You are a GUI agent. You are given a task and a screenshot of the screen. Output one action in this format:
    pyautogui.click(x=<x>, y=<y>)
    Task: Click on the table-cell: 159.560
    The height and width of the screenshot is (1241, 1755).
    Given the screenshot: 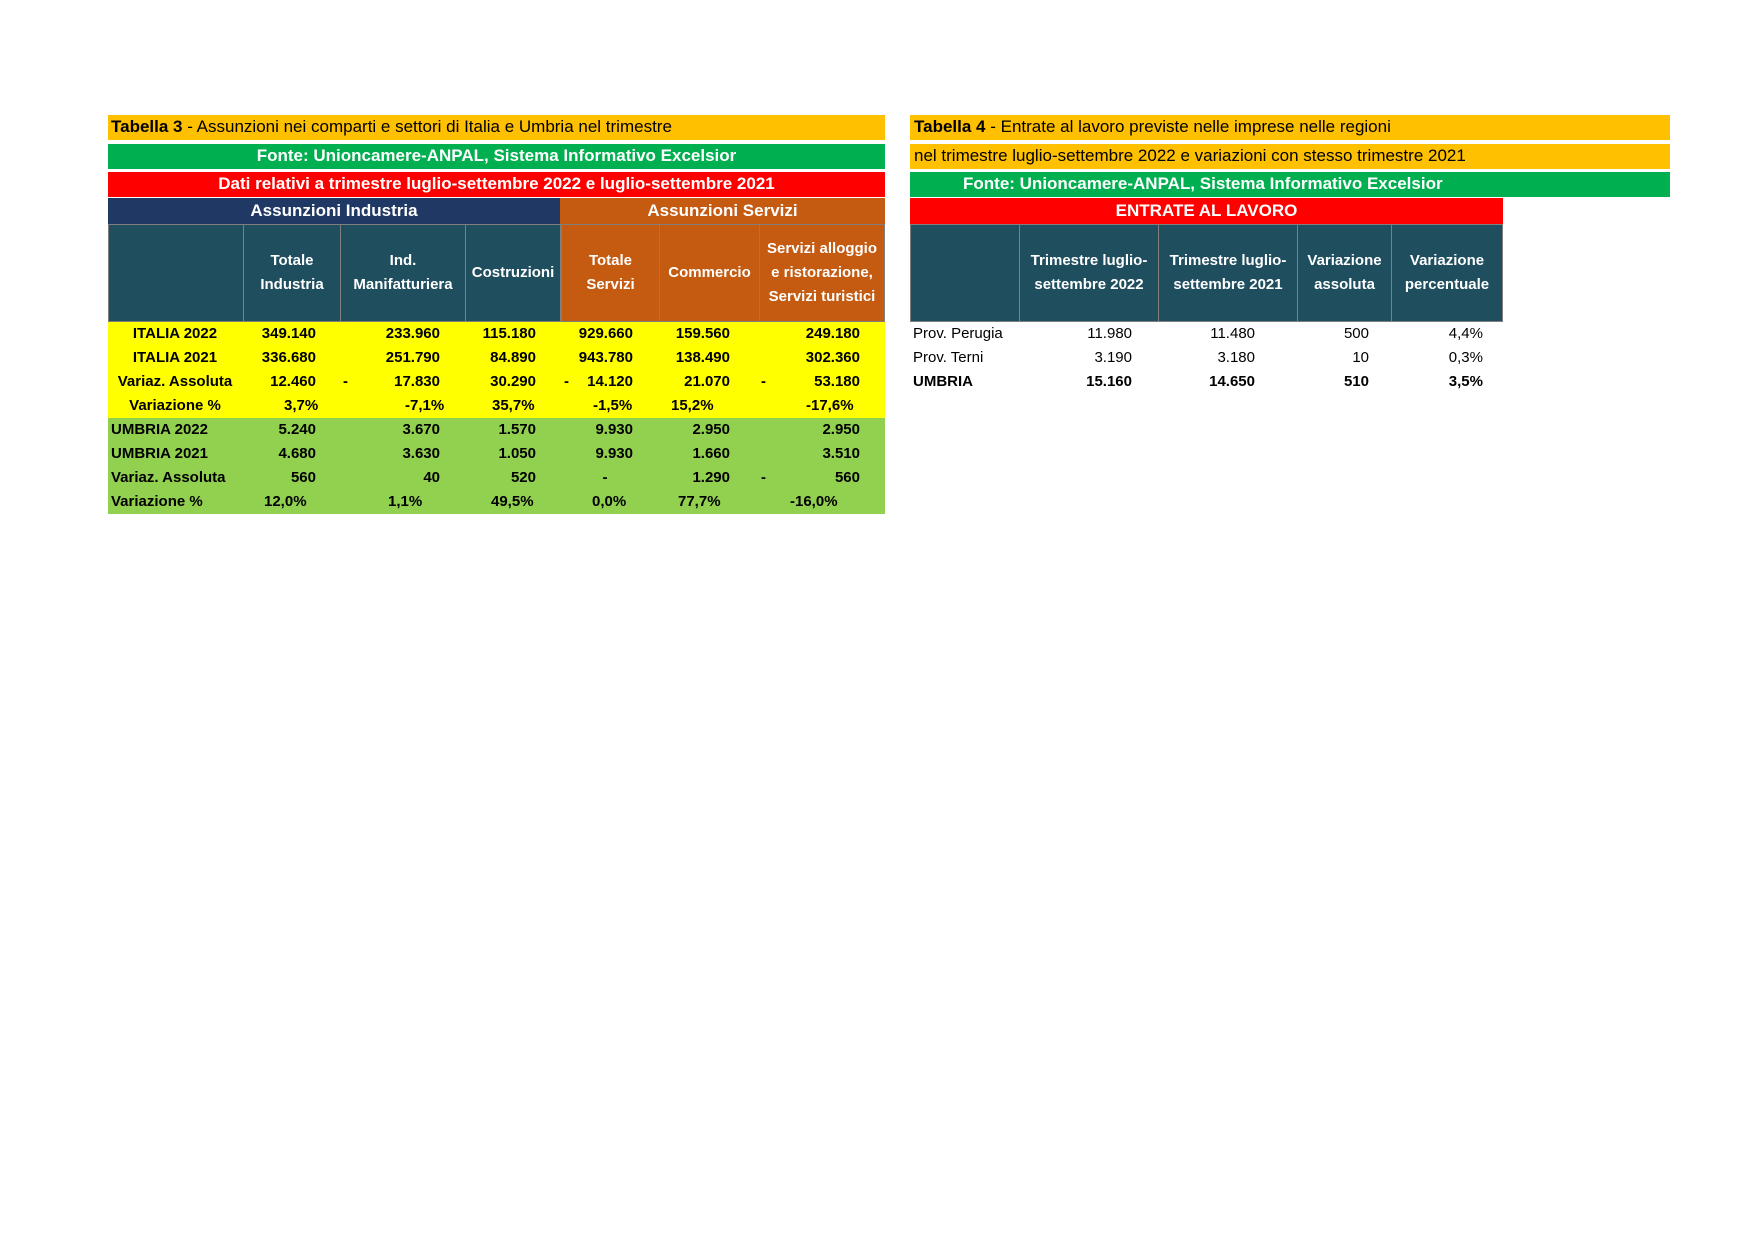 What is the action you would take?
    pyautogui.click(x=702, y=333)
    